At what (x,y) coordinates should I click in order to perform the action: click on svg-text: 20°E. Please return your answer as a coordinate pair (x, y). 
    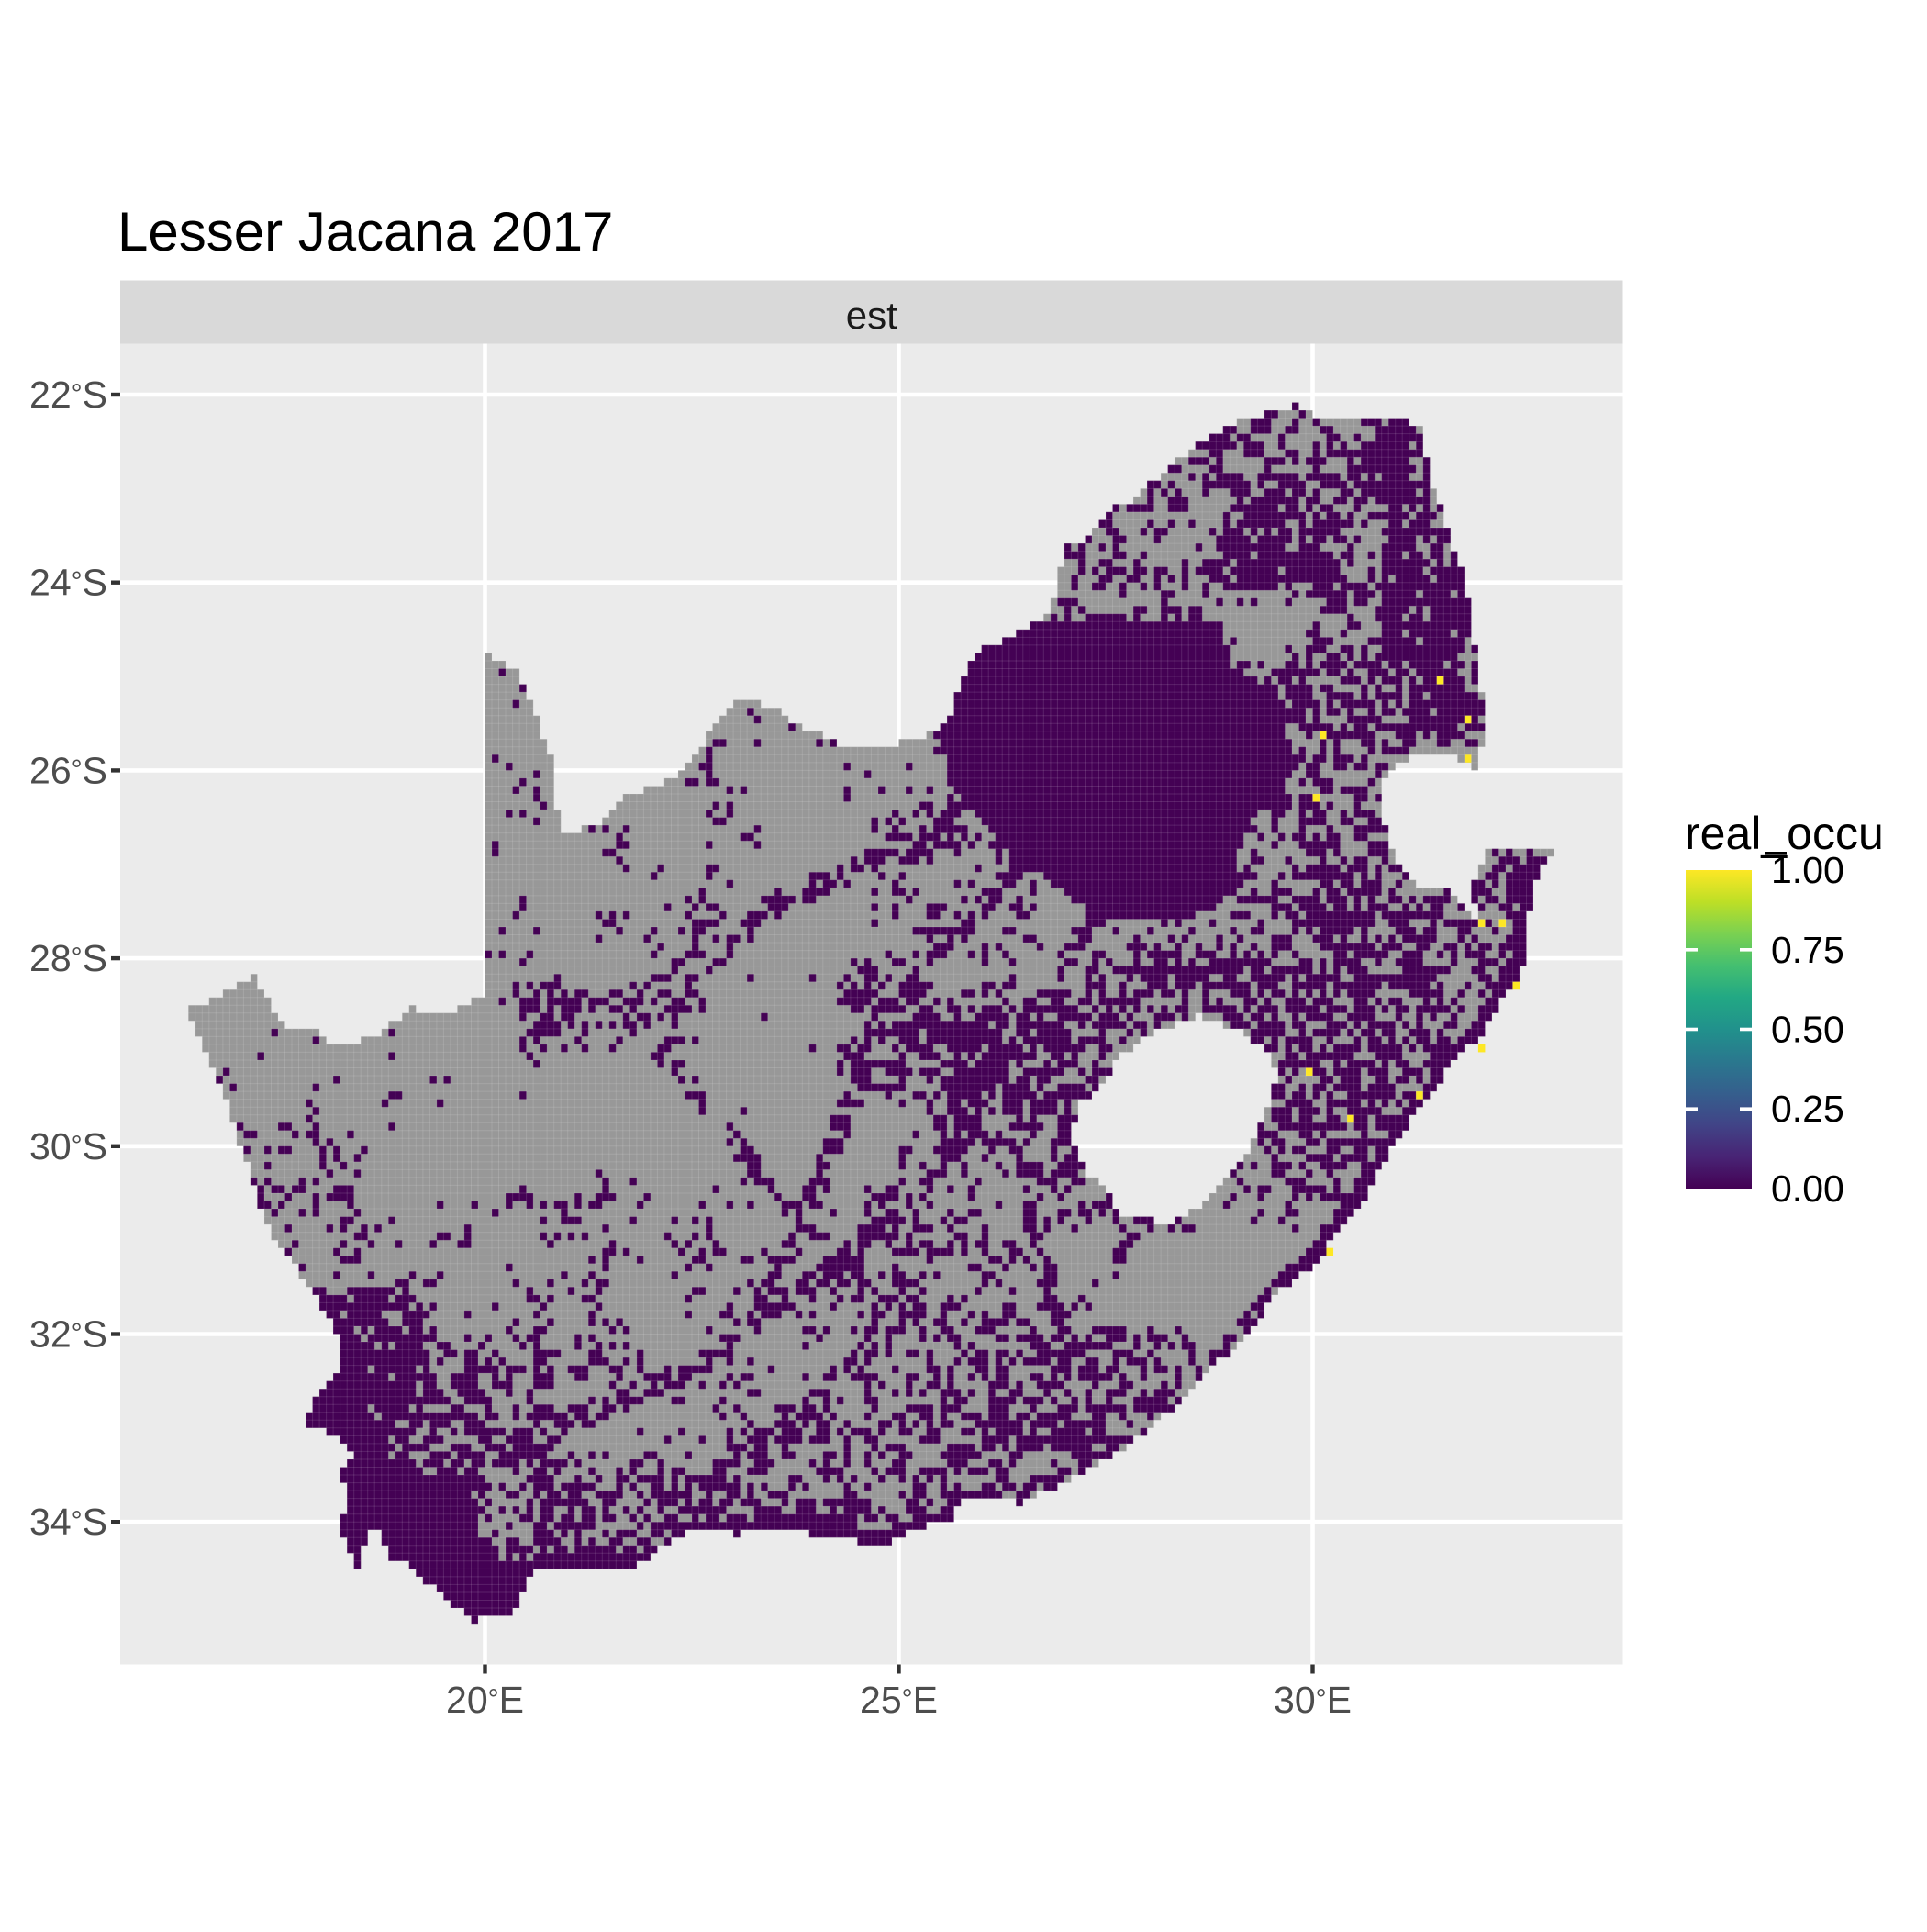
    Looking at the image, I should click on (485, 1700).